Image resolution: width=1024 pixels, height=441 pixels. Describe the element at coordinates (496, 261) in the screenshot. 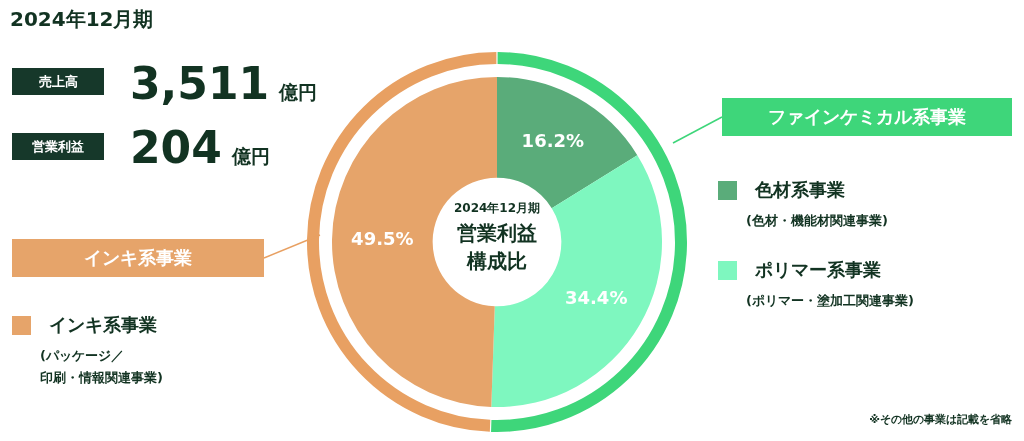

I see `text: 構成比` at that location.